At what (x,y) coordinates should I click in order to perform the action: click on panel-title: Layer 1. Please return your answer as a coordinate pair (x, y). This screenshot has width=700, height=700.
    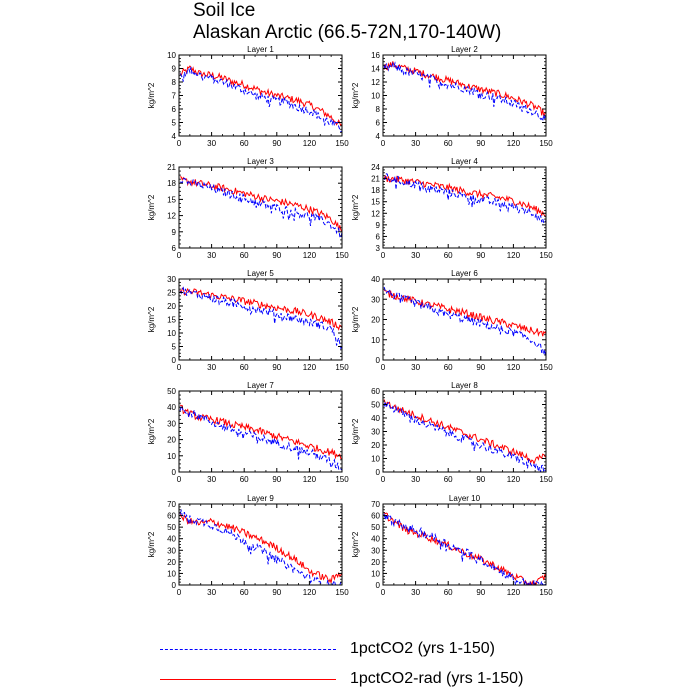
    Looking at the image, I should click on (260, 49).